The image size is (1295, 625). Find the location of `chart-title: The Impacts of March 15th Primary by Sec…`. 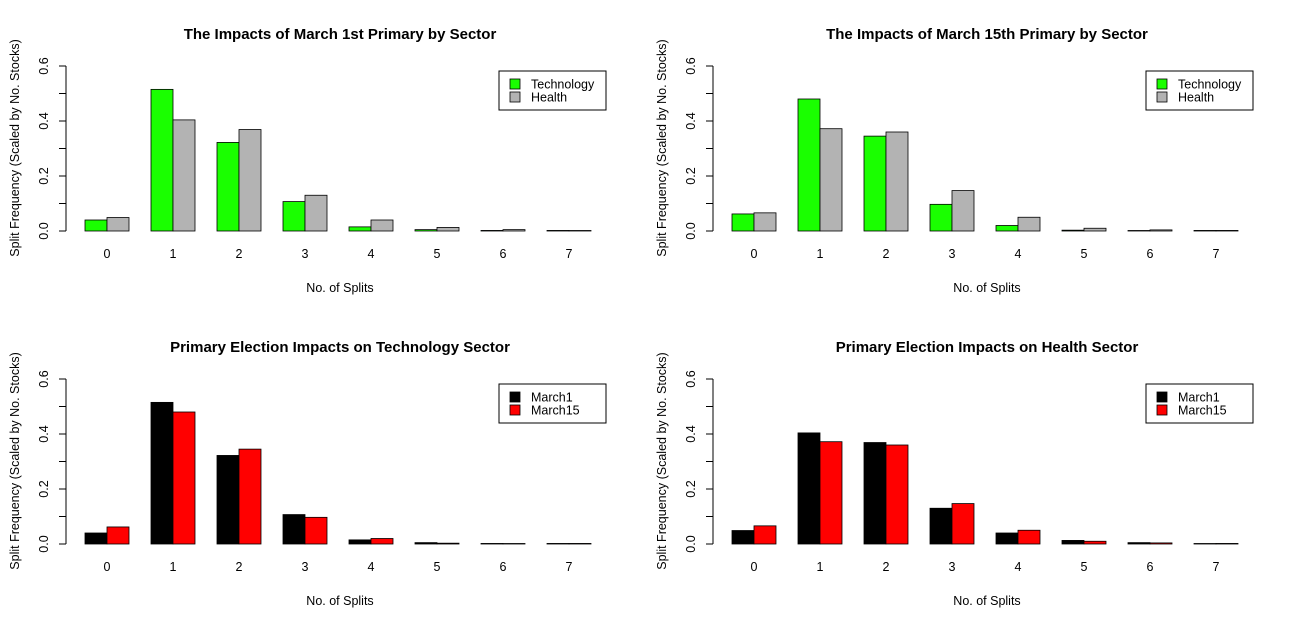

chart-title: The Impacts of March 15th Primary by Sec… is located at coordinates (987, 34).